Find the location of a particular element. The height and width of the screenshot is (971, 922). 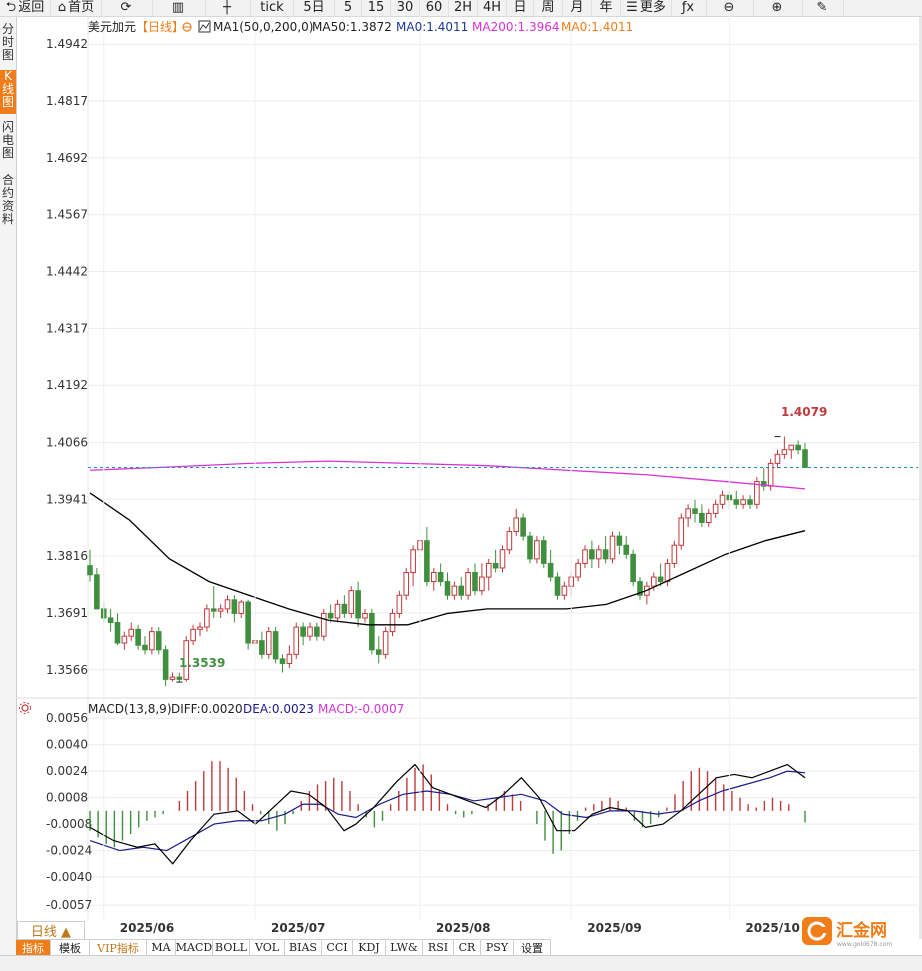

indicator-tab-13: PSY is located at coordinates (497, 947).